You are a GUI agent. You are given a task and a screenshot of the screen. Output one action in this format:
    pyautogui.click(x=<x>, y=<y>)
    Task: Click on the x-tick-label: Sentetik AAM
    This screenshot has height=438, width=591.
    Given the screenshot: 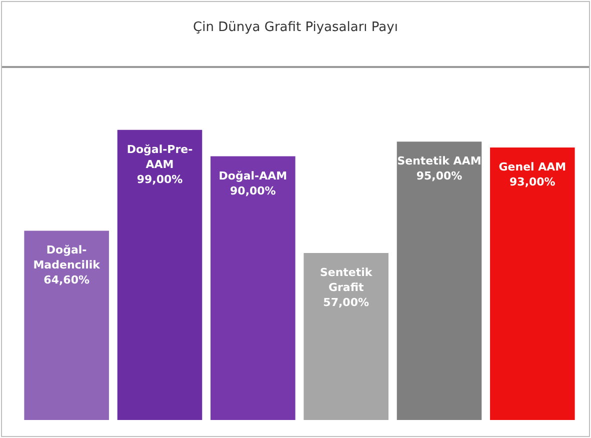 What is the action you would take?
    pyautogui.click(x=439, y=161)
    